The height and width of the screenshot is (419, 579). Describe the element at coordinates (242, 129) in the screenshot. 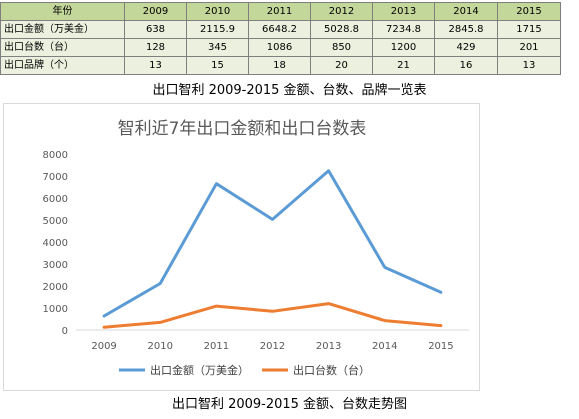

I see `chart-title: 智利近7年出口金额和出口台数表` at that location.